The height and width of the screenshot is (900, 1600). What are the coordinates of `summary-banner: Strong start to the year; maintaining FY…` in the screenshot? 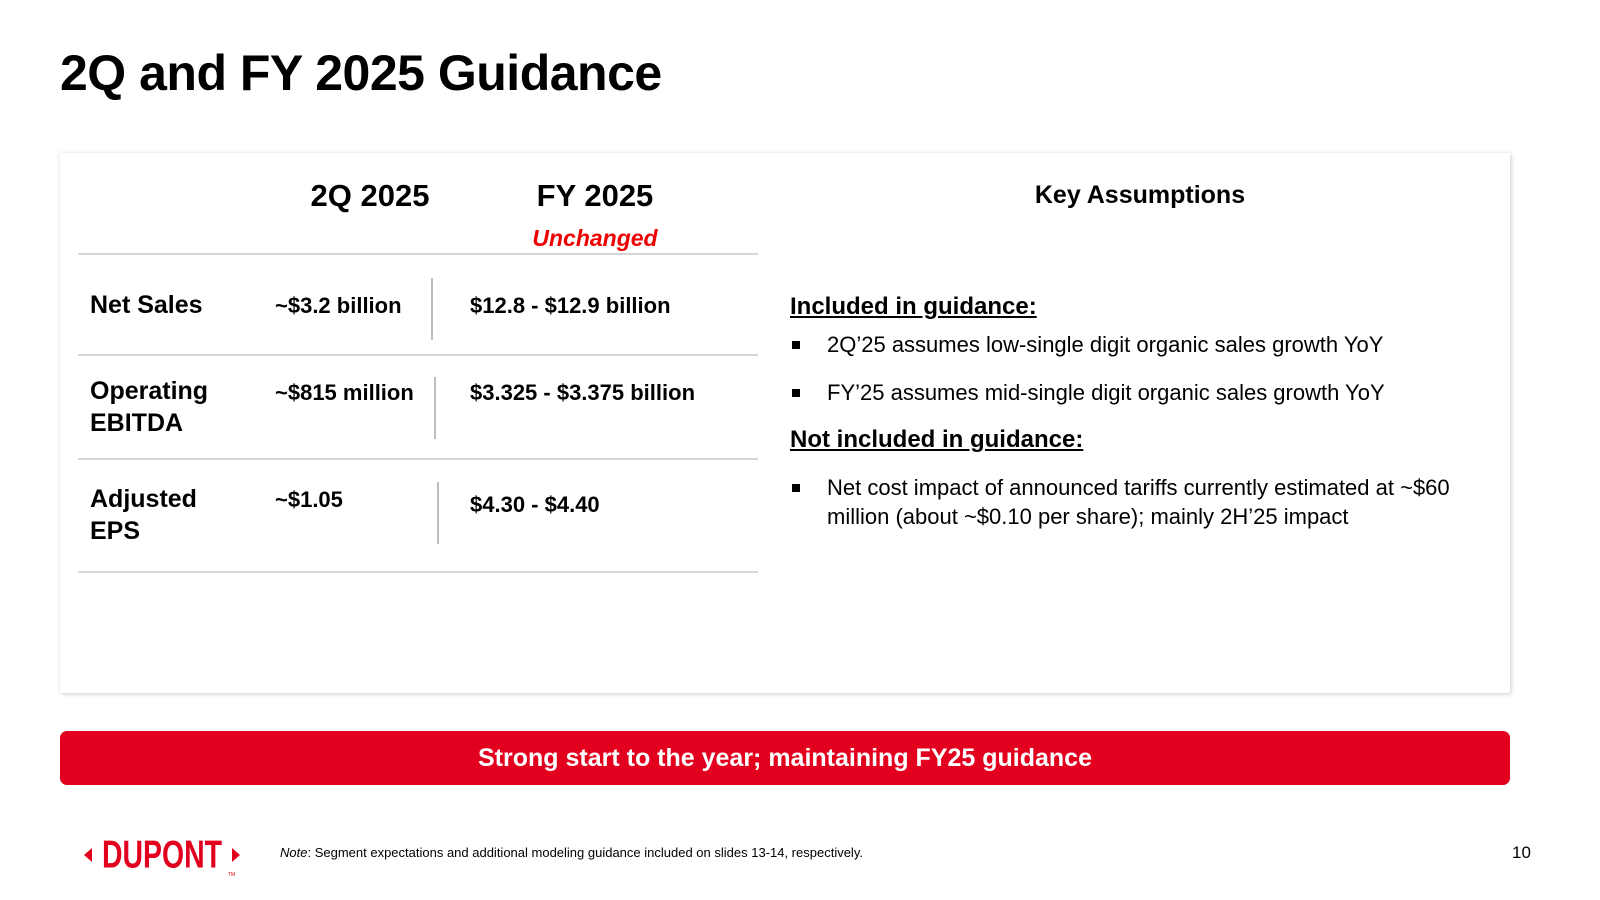 It's located at (785, 758).